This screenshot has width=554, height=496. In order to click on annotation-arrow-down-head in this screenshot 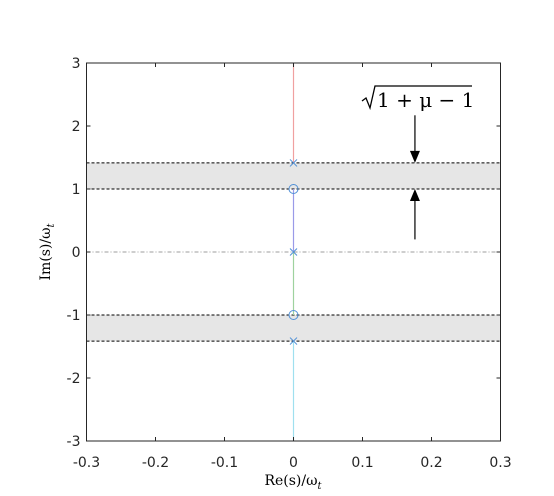, I will do `click(414, 156)`.